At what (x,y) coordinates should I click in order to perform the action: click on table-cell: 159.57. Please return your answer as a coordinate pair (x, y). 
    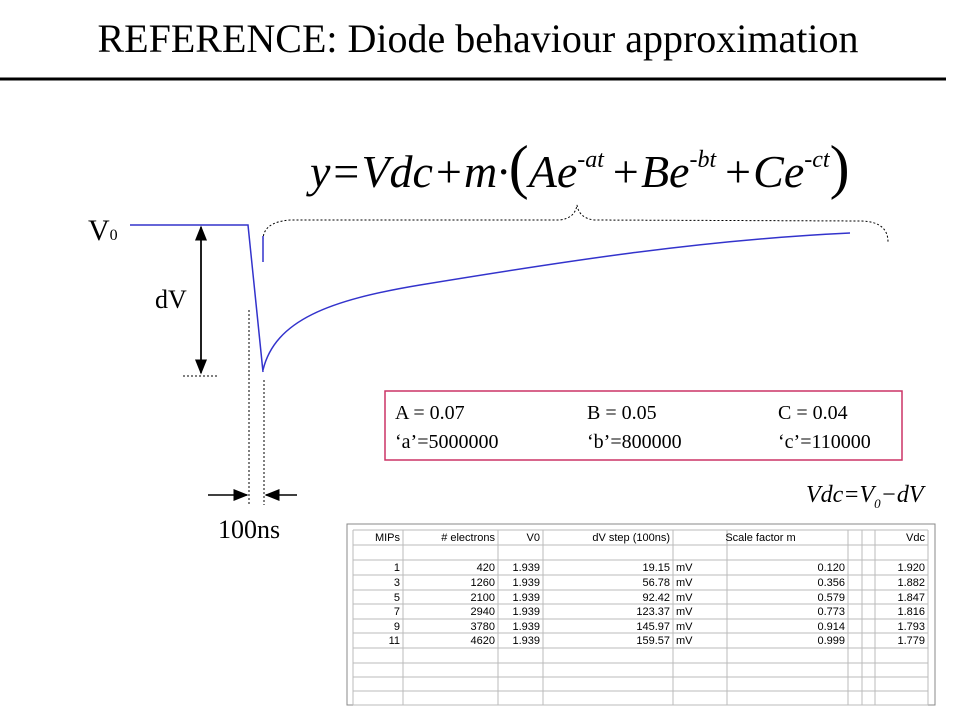
    Looking at the image, I should click on (653, 641).